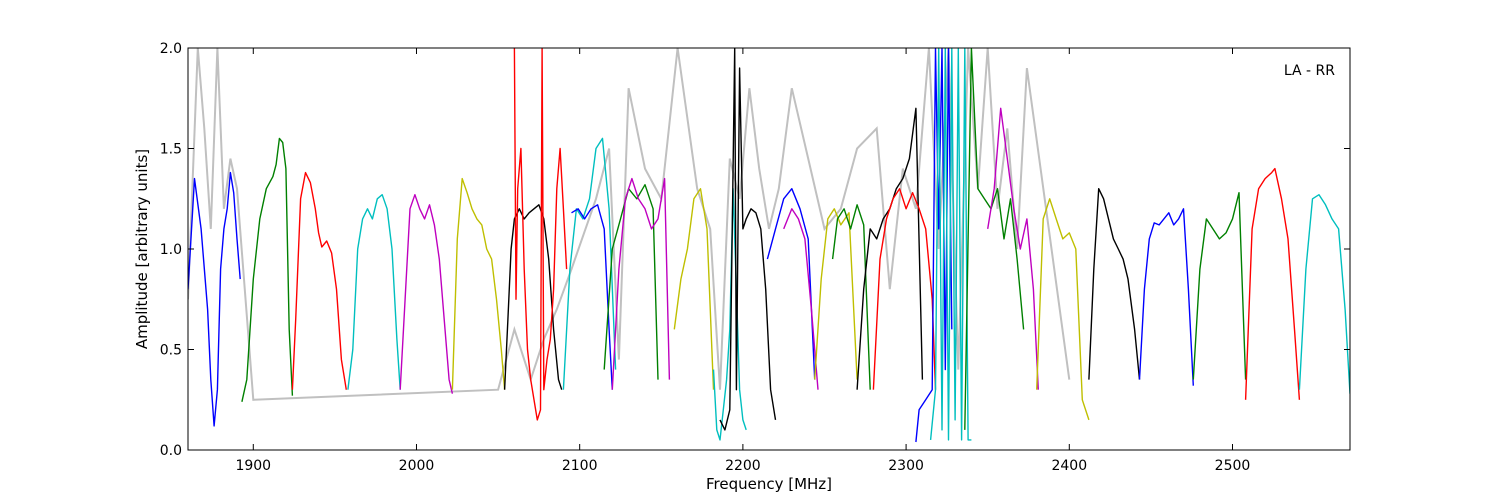  Describe the element at coordinates (769, 484) in the screenshot. I see `x-axis-label: Frequency [MHz]` at that location.